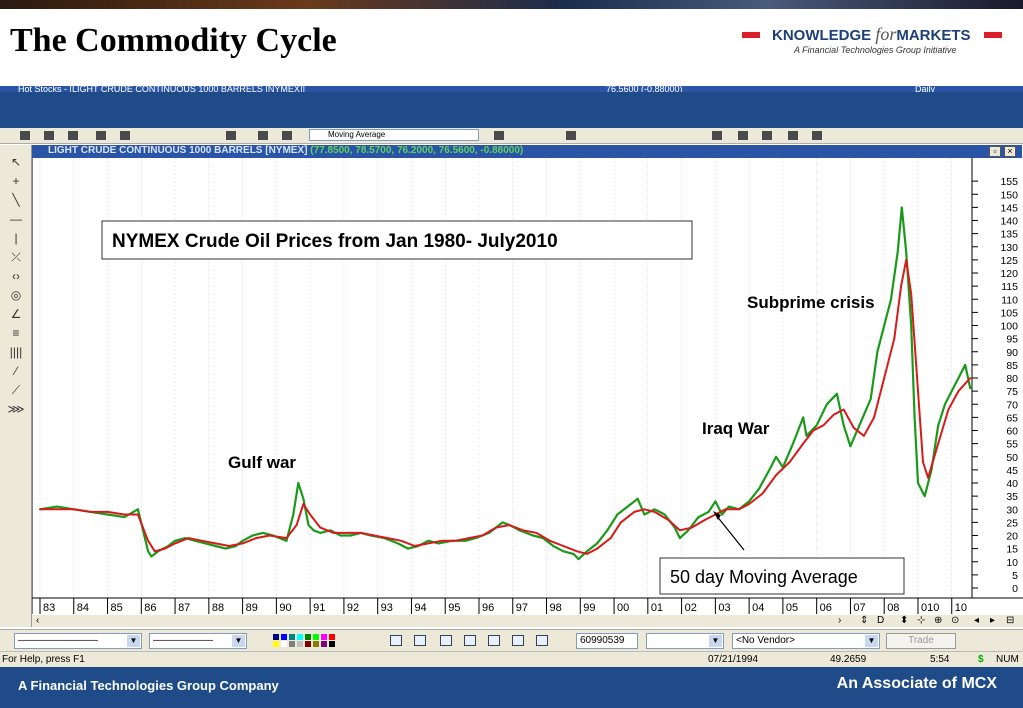 The height and width of the screenshot is (708, 1023). What do you see at coordinates (571, 135) in the screenshot?
I see `dollar-icon` at bounding box center [571, 135].